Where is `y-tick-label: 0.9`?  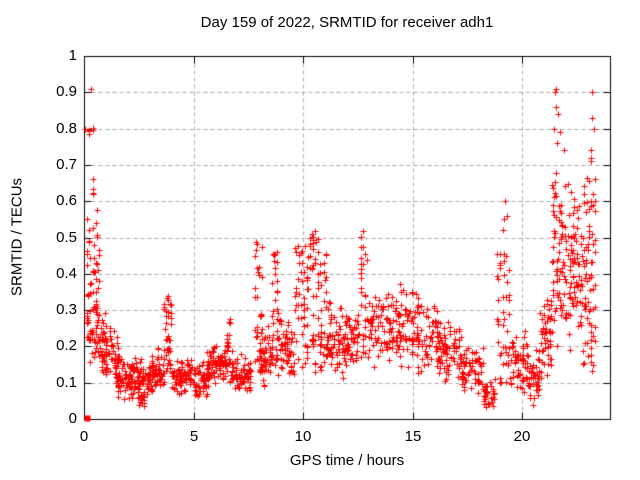
y-tick-label: 0.9 is located at coordinates (66, 91).